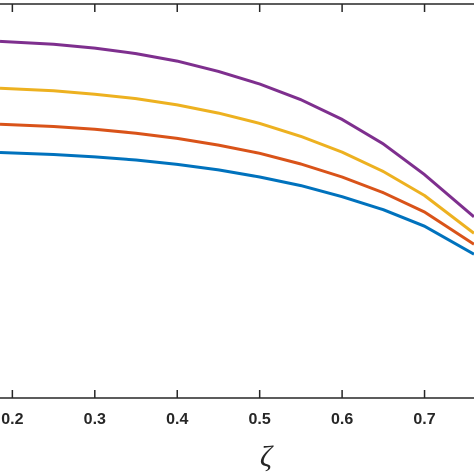 This screenshot has width=474, height=474. I want to click on x-tick-label: 0.6, so click(342, 419).